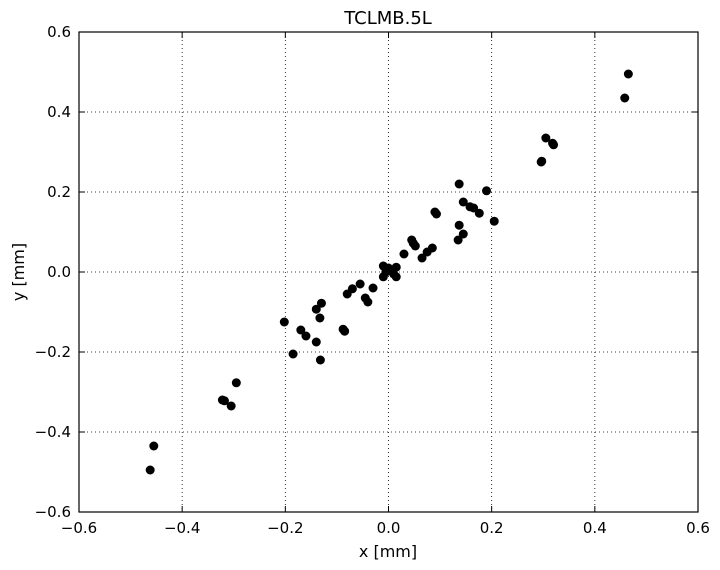  I want to click on y-tick-label: 0.6, so click(59, 32).